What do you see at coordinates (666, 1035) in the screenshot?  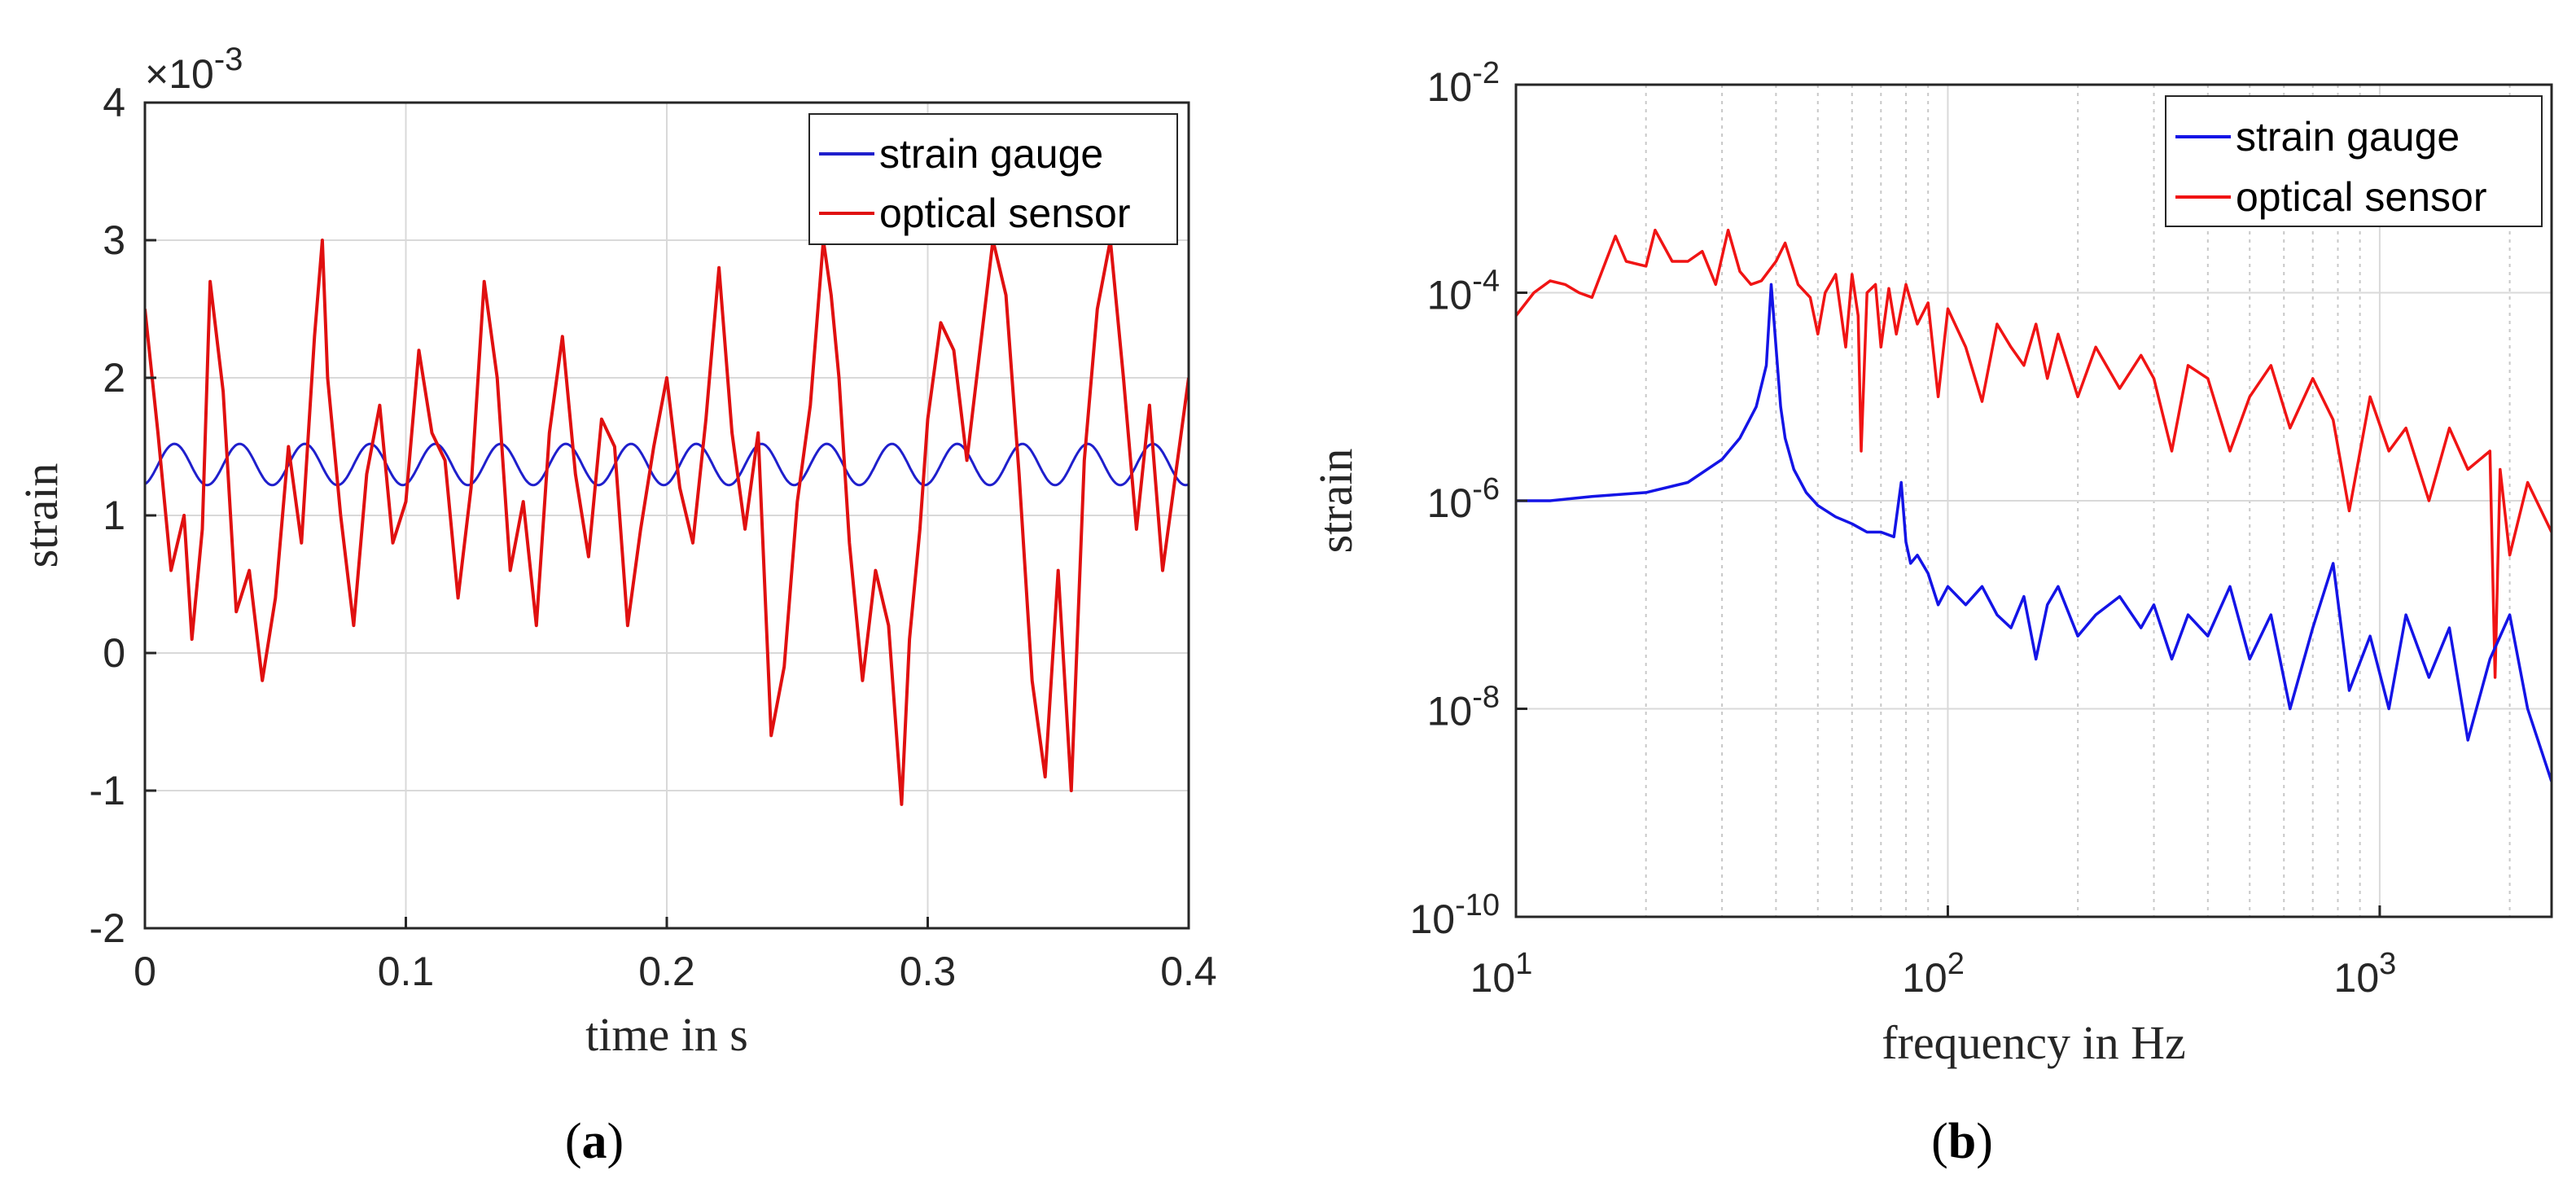 I see `chart-a-x-axis-label: time in s` at bounding box center [666, 1035].